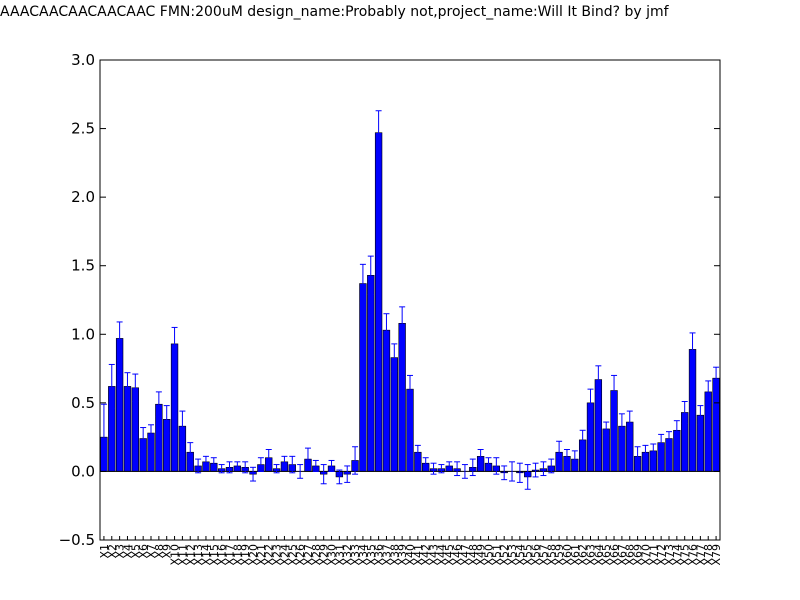  Describe the element at coordinates (496, 466) in the screenshot. I see `error-bar-X51` at that location.